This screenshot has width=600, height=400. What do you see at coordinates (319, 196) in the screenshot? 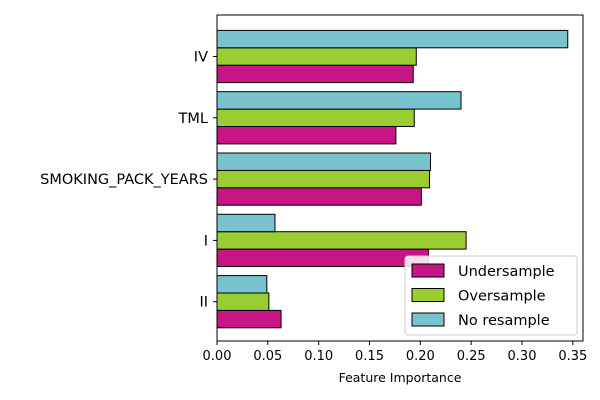
I see `bar-smoking-pack-years-undersample` at bounding box center [319, 196].